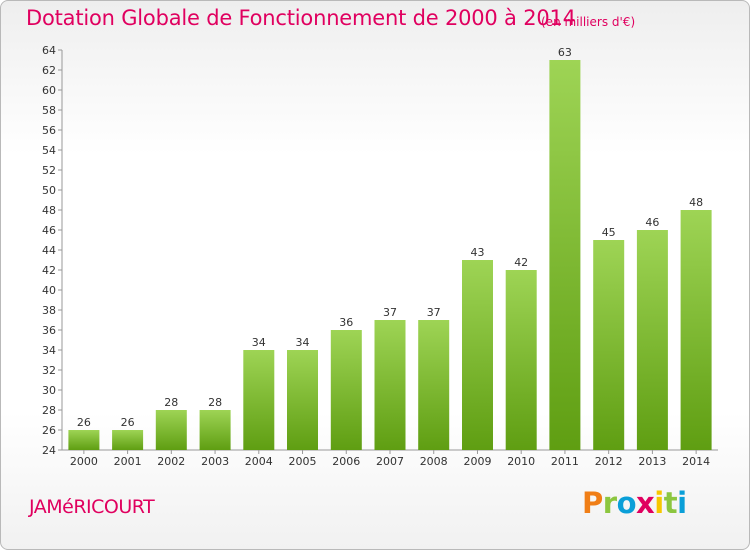 The width and height of the screenshot is (750, 550). What do you see at coordinates (171, 430) in the screenshot?
I see `bar-2002` at bounding box center [171, 430].